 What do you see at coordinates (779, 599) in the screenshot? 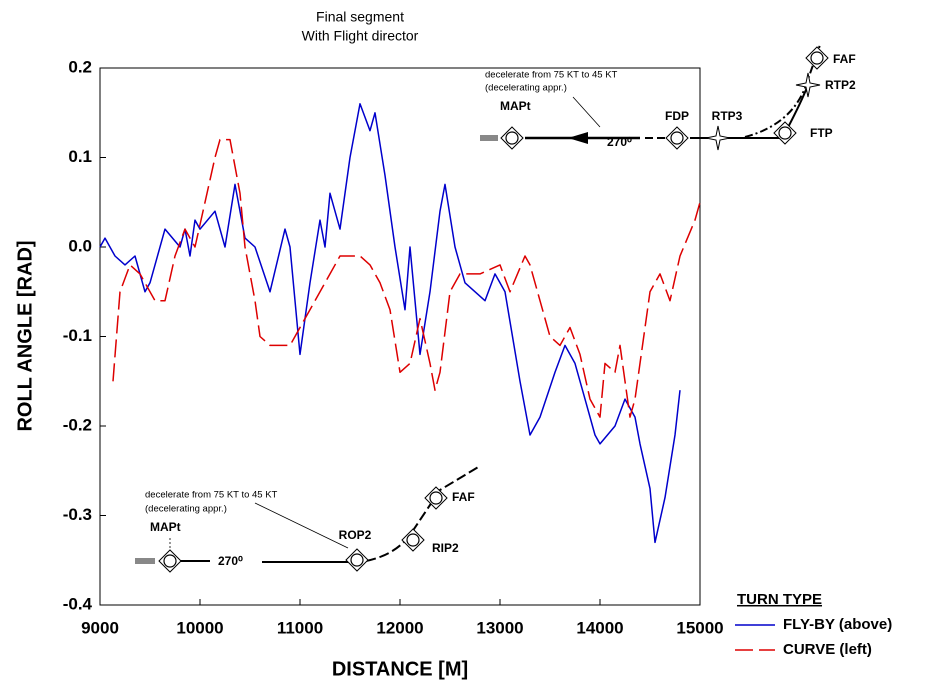
I see `legend-title: TURN TYPE` at bounding box center [779, 599].